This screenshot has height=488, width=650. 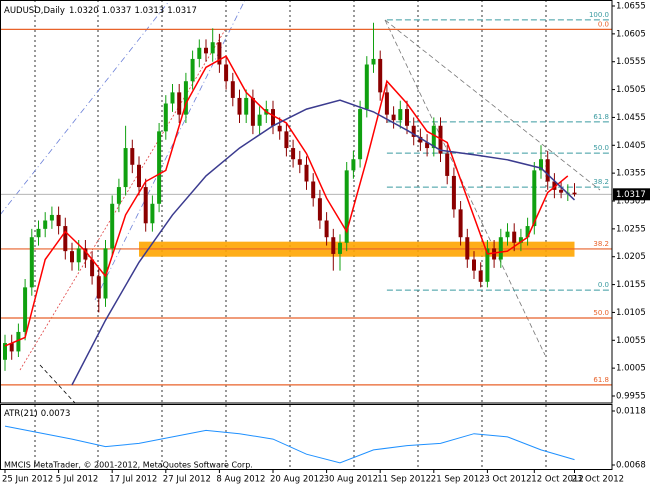 What do you see at coordinates (77, 480) in the screenshot?
I see `x-tick-label: 5 Jul 2012` at bounding box center [77, 480].